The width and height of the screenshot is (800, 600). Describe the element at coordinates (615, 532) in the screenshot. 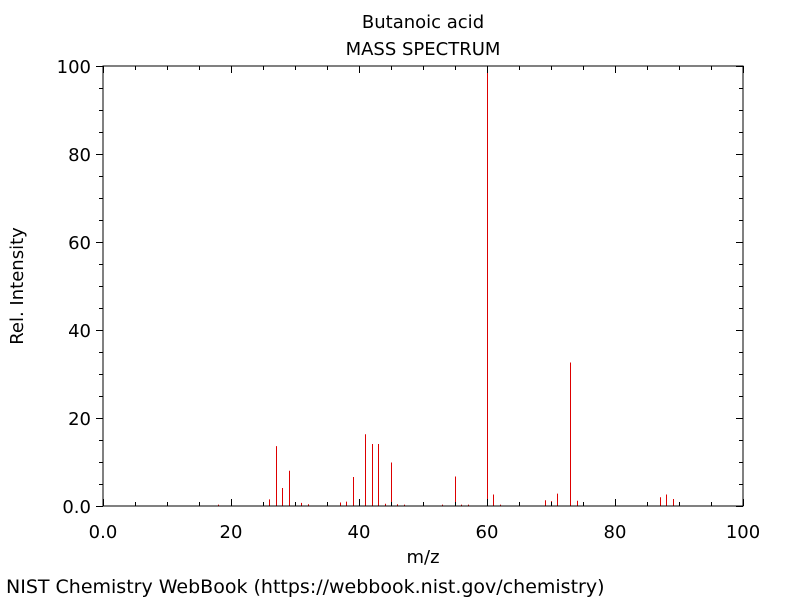

I see `x-tick-label: 80` at that location.